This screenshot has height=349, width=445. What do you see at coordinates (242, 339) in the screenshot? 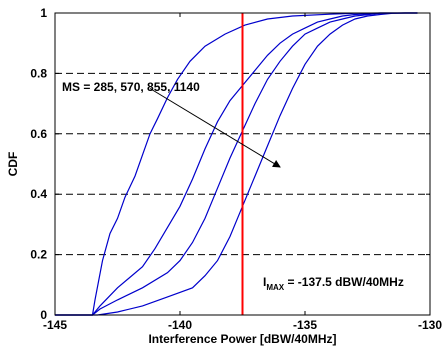
I see `x-axis-label: Interference Power [dBW/40MHz]` at bounding box center [242, 339].